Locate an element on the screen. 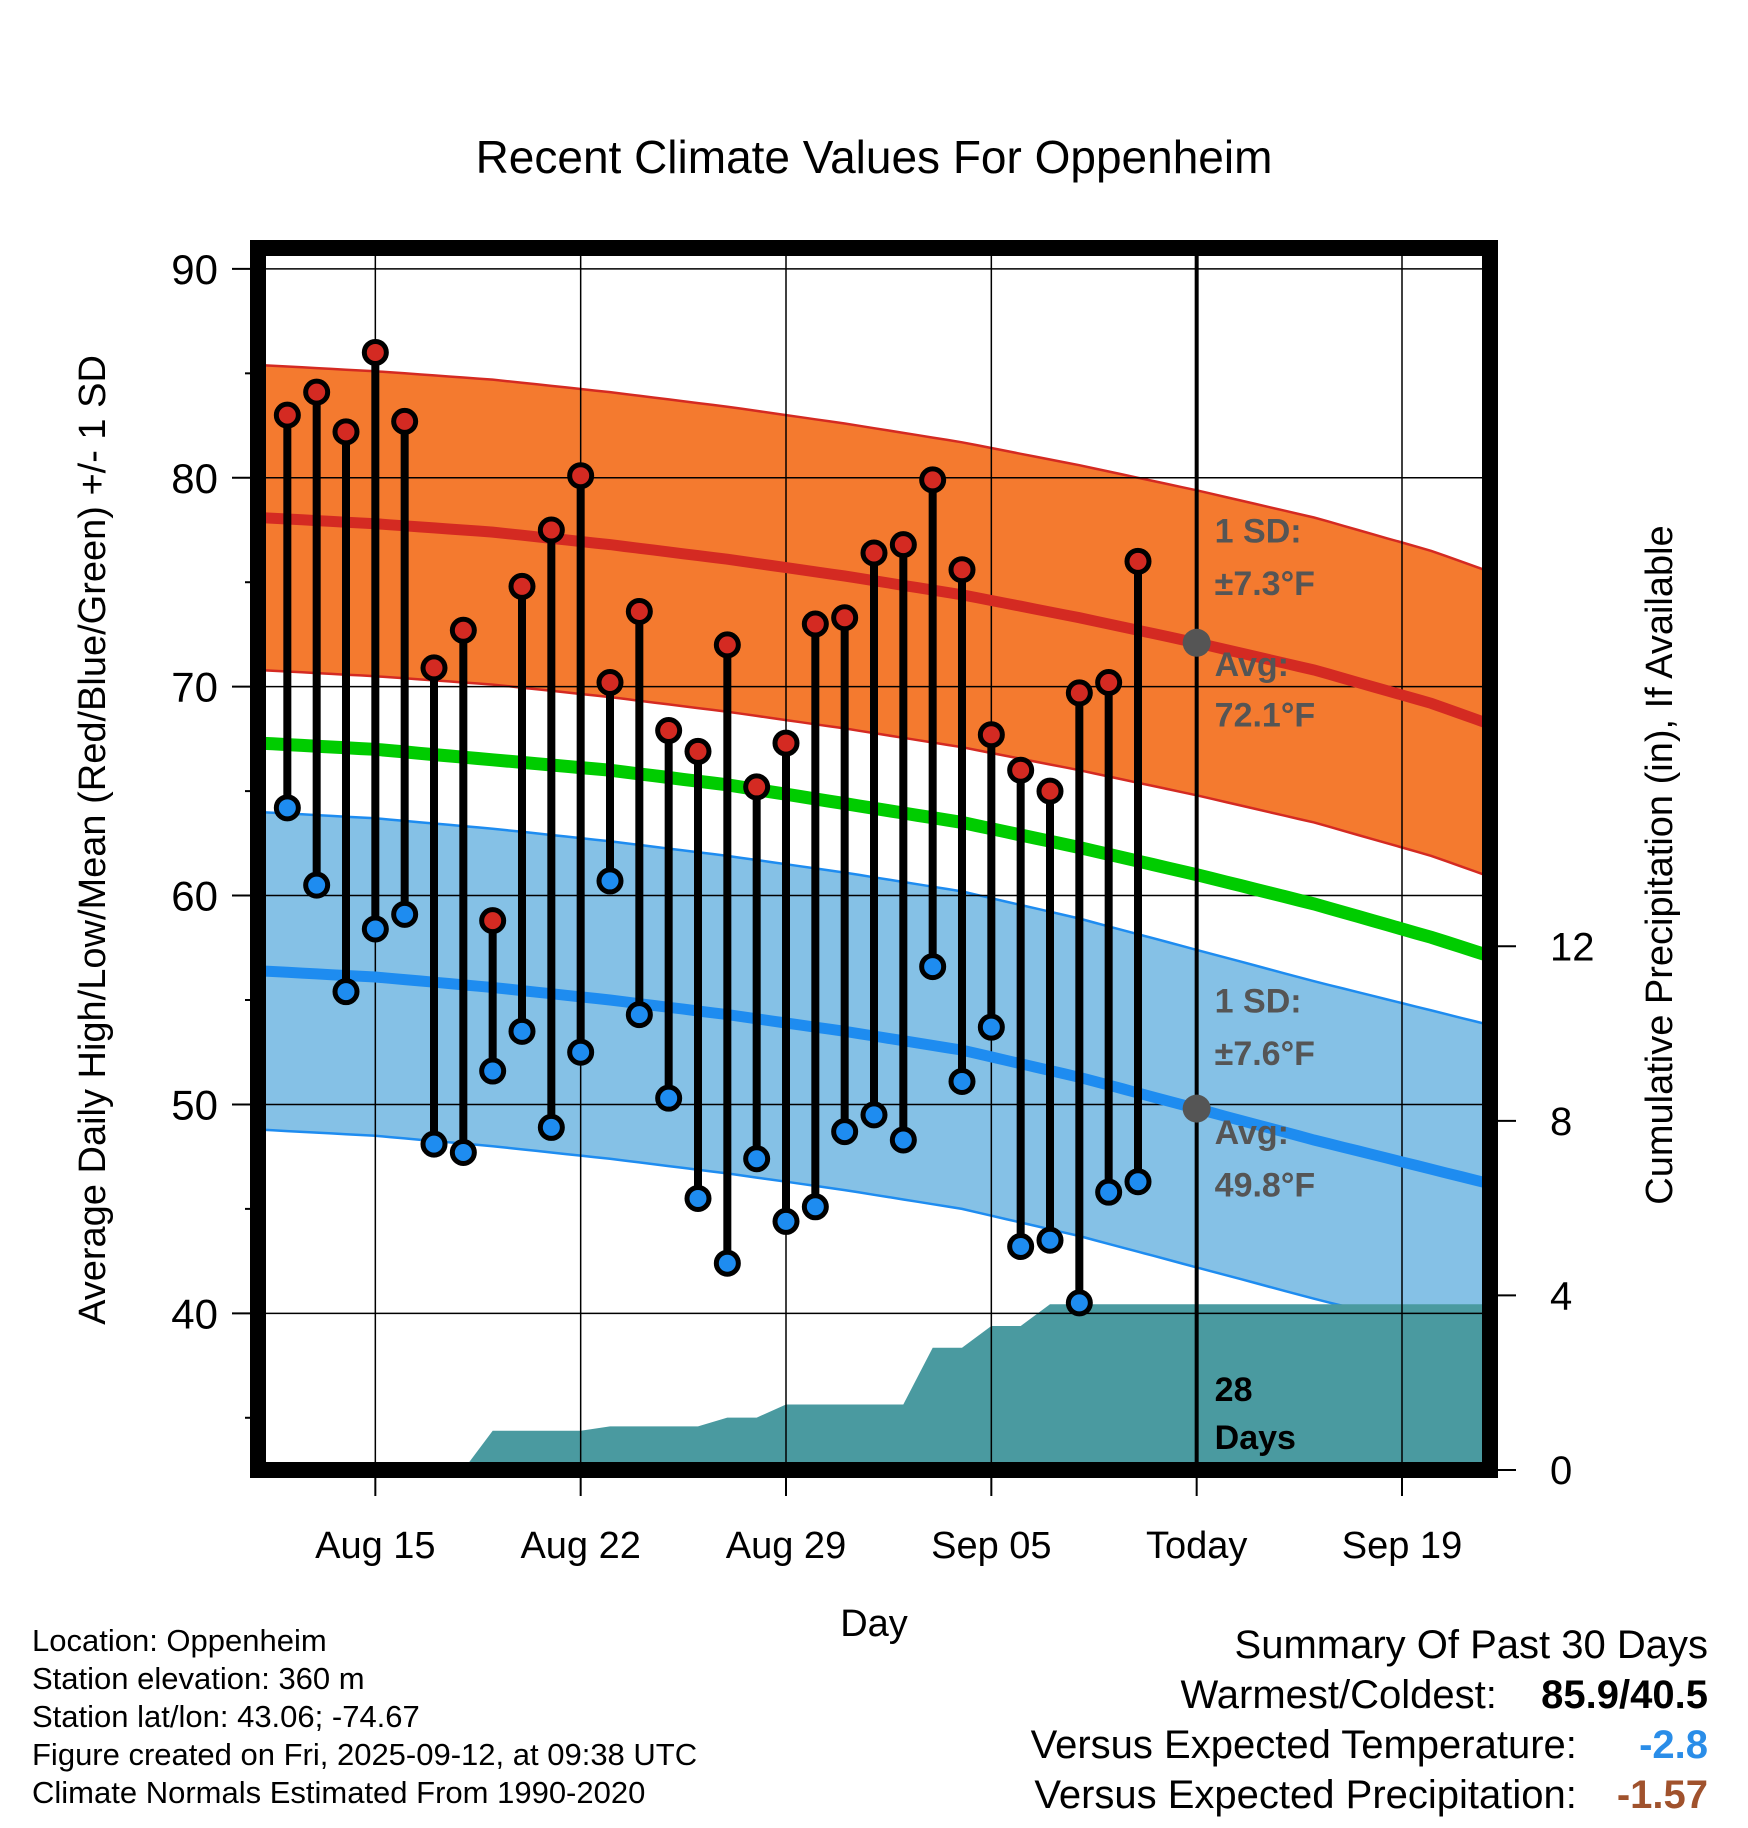 Image resolution: width=1748 pixels, height=1828 pixels. x-tick-label: Aug 29 is located at coordinates (786, 1546).